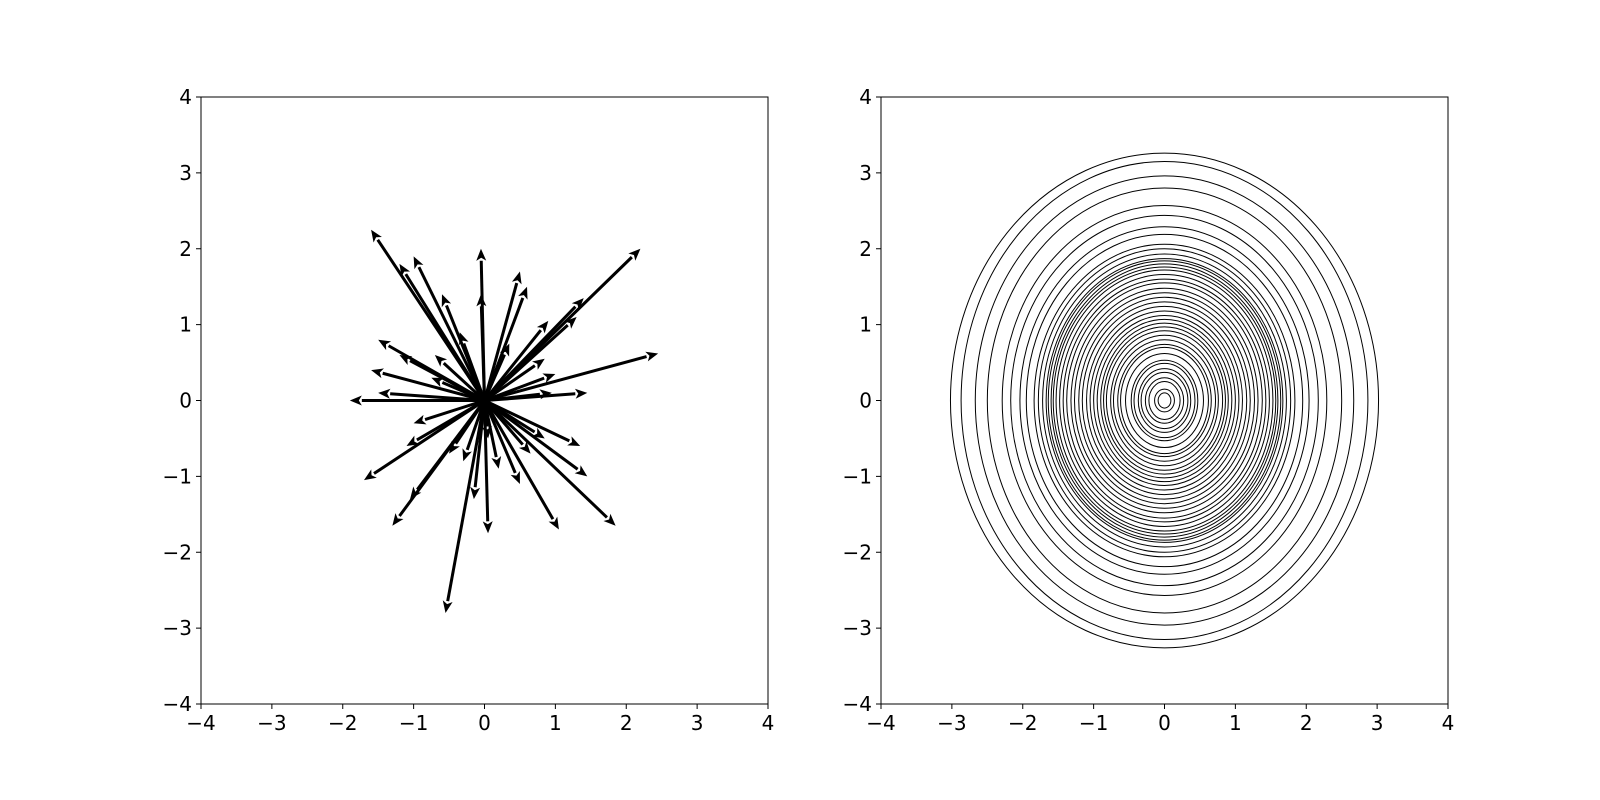  I want to click on quiver-x-axis: −4 −3 −2 −1 0 1 2 3 4, so click(480, 719).